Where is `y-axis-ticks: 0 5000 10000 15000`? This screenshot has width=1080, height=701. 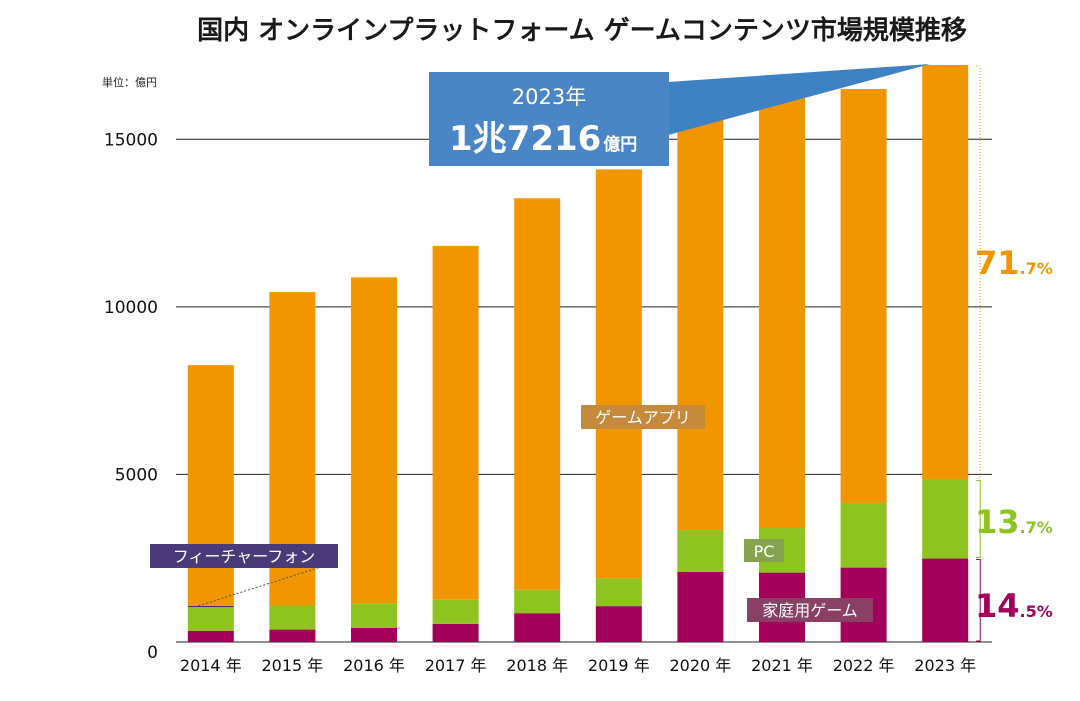 y-axis-ticks: 0 5000 10000 15000 is located at coordinates (131, 396).